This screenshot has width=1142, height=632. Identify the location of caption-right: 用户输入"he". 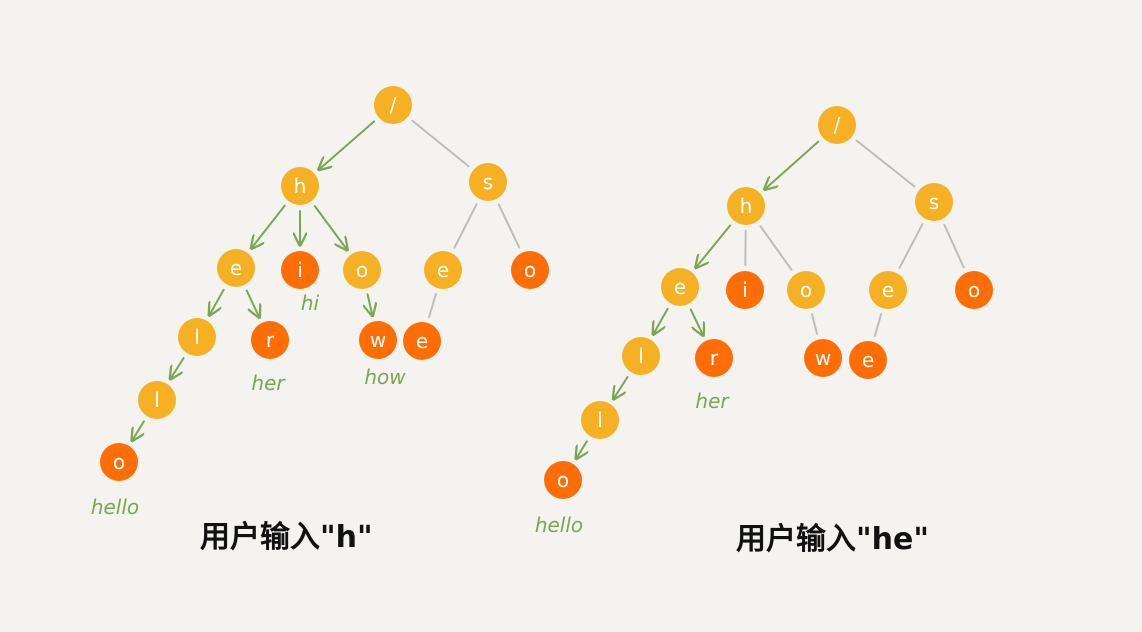
(832, 539).